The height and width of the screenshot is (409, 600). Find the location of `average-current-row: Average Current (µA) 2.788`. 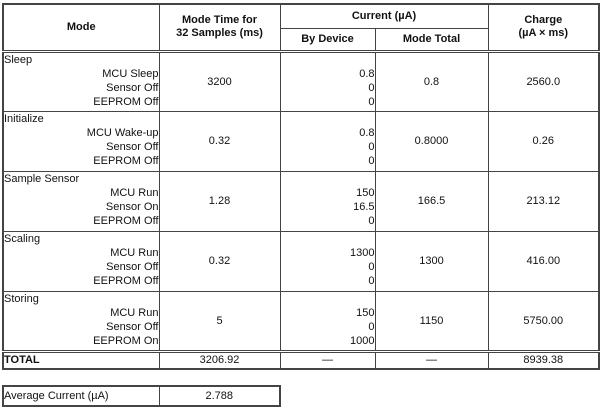

average-current-row: Average Current (µA) 2.788 is located at coordinates (141, 396).